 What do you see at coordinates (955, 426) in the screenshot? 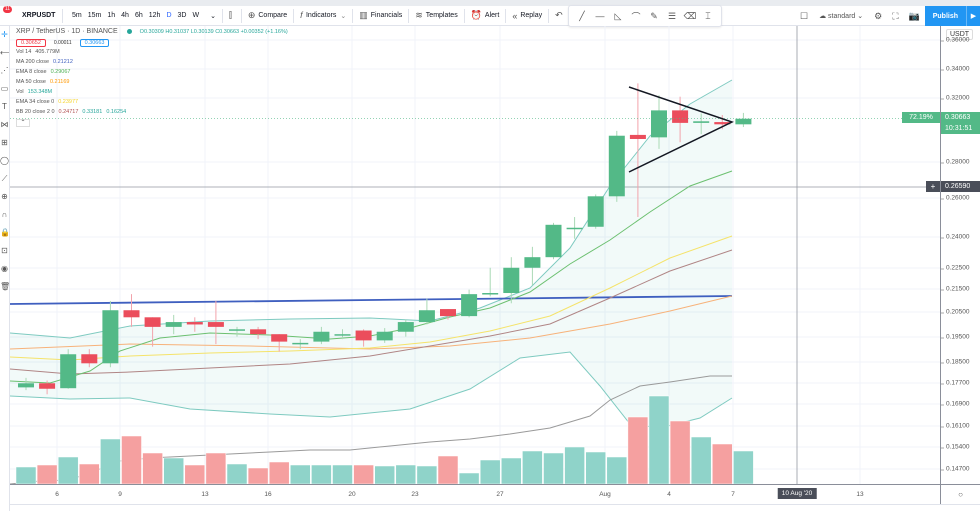
I see `price-tick: 0.16100` at bounding box center [955, 426].